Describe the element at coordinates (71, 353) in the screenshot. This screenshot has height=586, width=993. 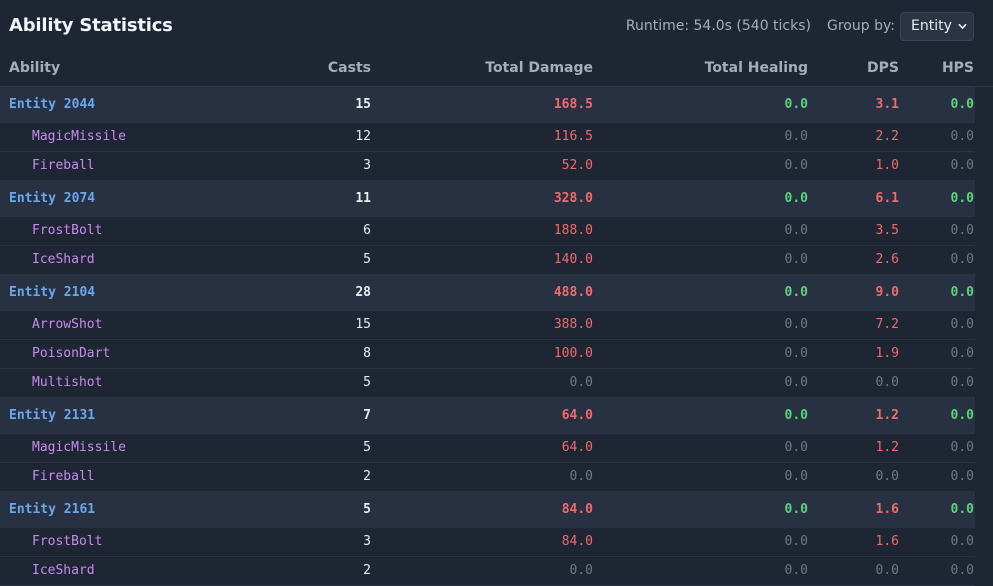
I see `ability-name: PoisonDart` at that location.